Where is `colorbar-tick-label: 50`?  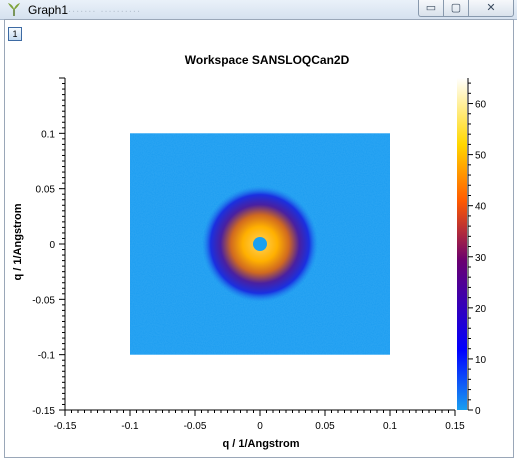
colorbar-tick-label: 50 is located at coordinates (481, 156).